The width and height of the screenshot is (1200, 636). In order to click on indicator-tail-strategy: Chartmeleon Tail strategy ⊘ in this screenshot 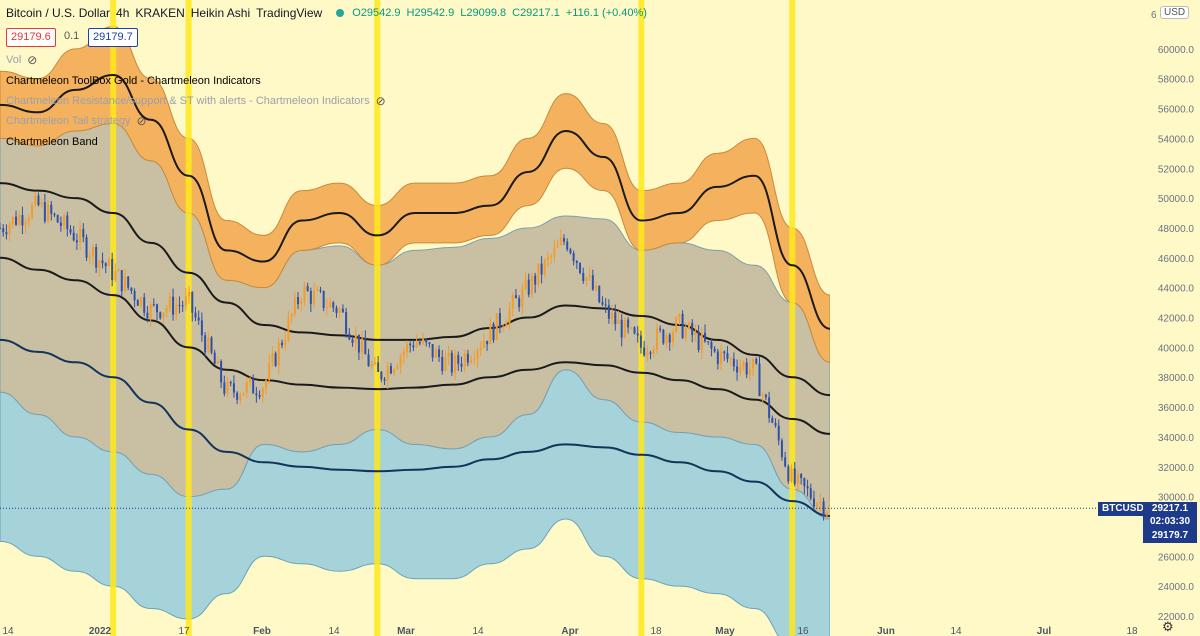, I will do `click(78, 121)`.